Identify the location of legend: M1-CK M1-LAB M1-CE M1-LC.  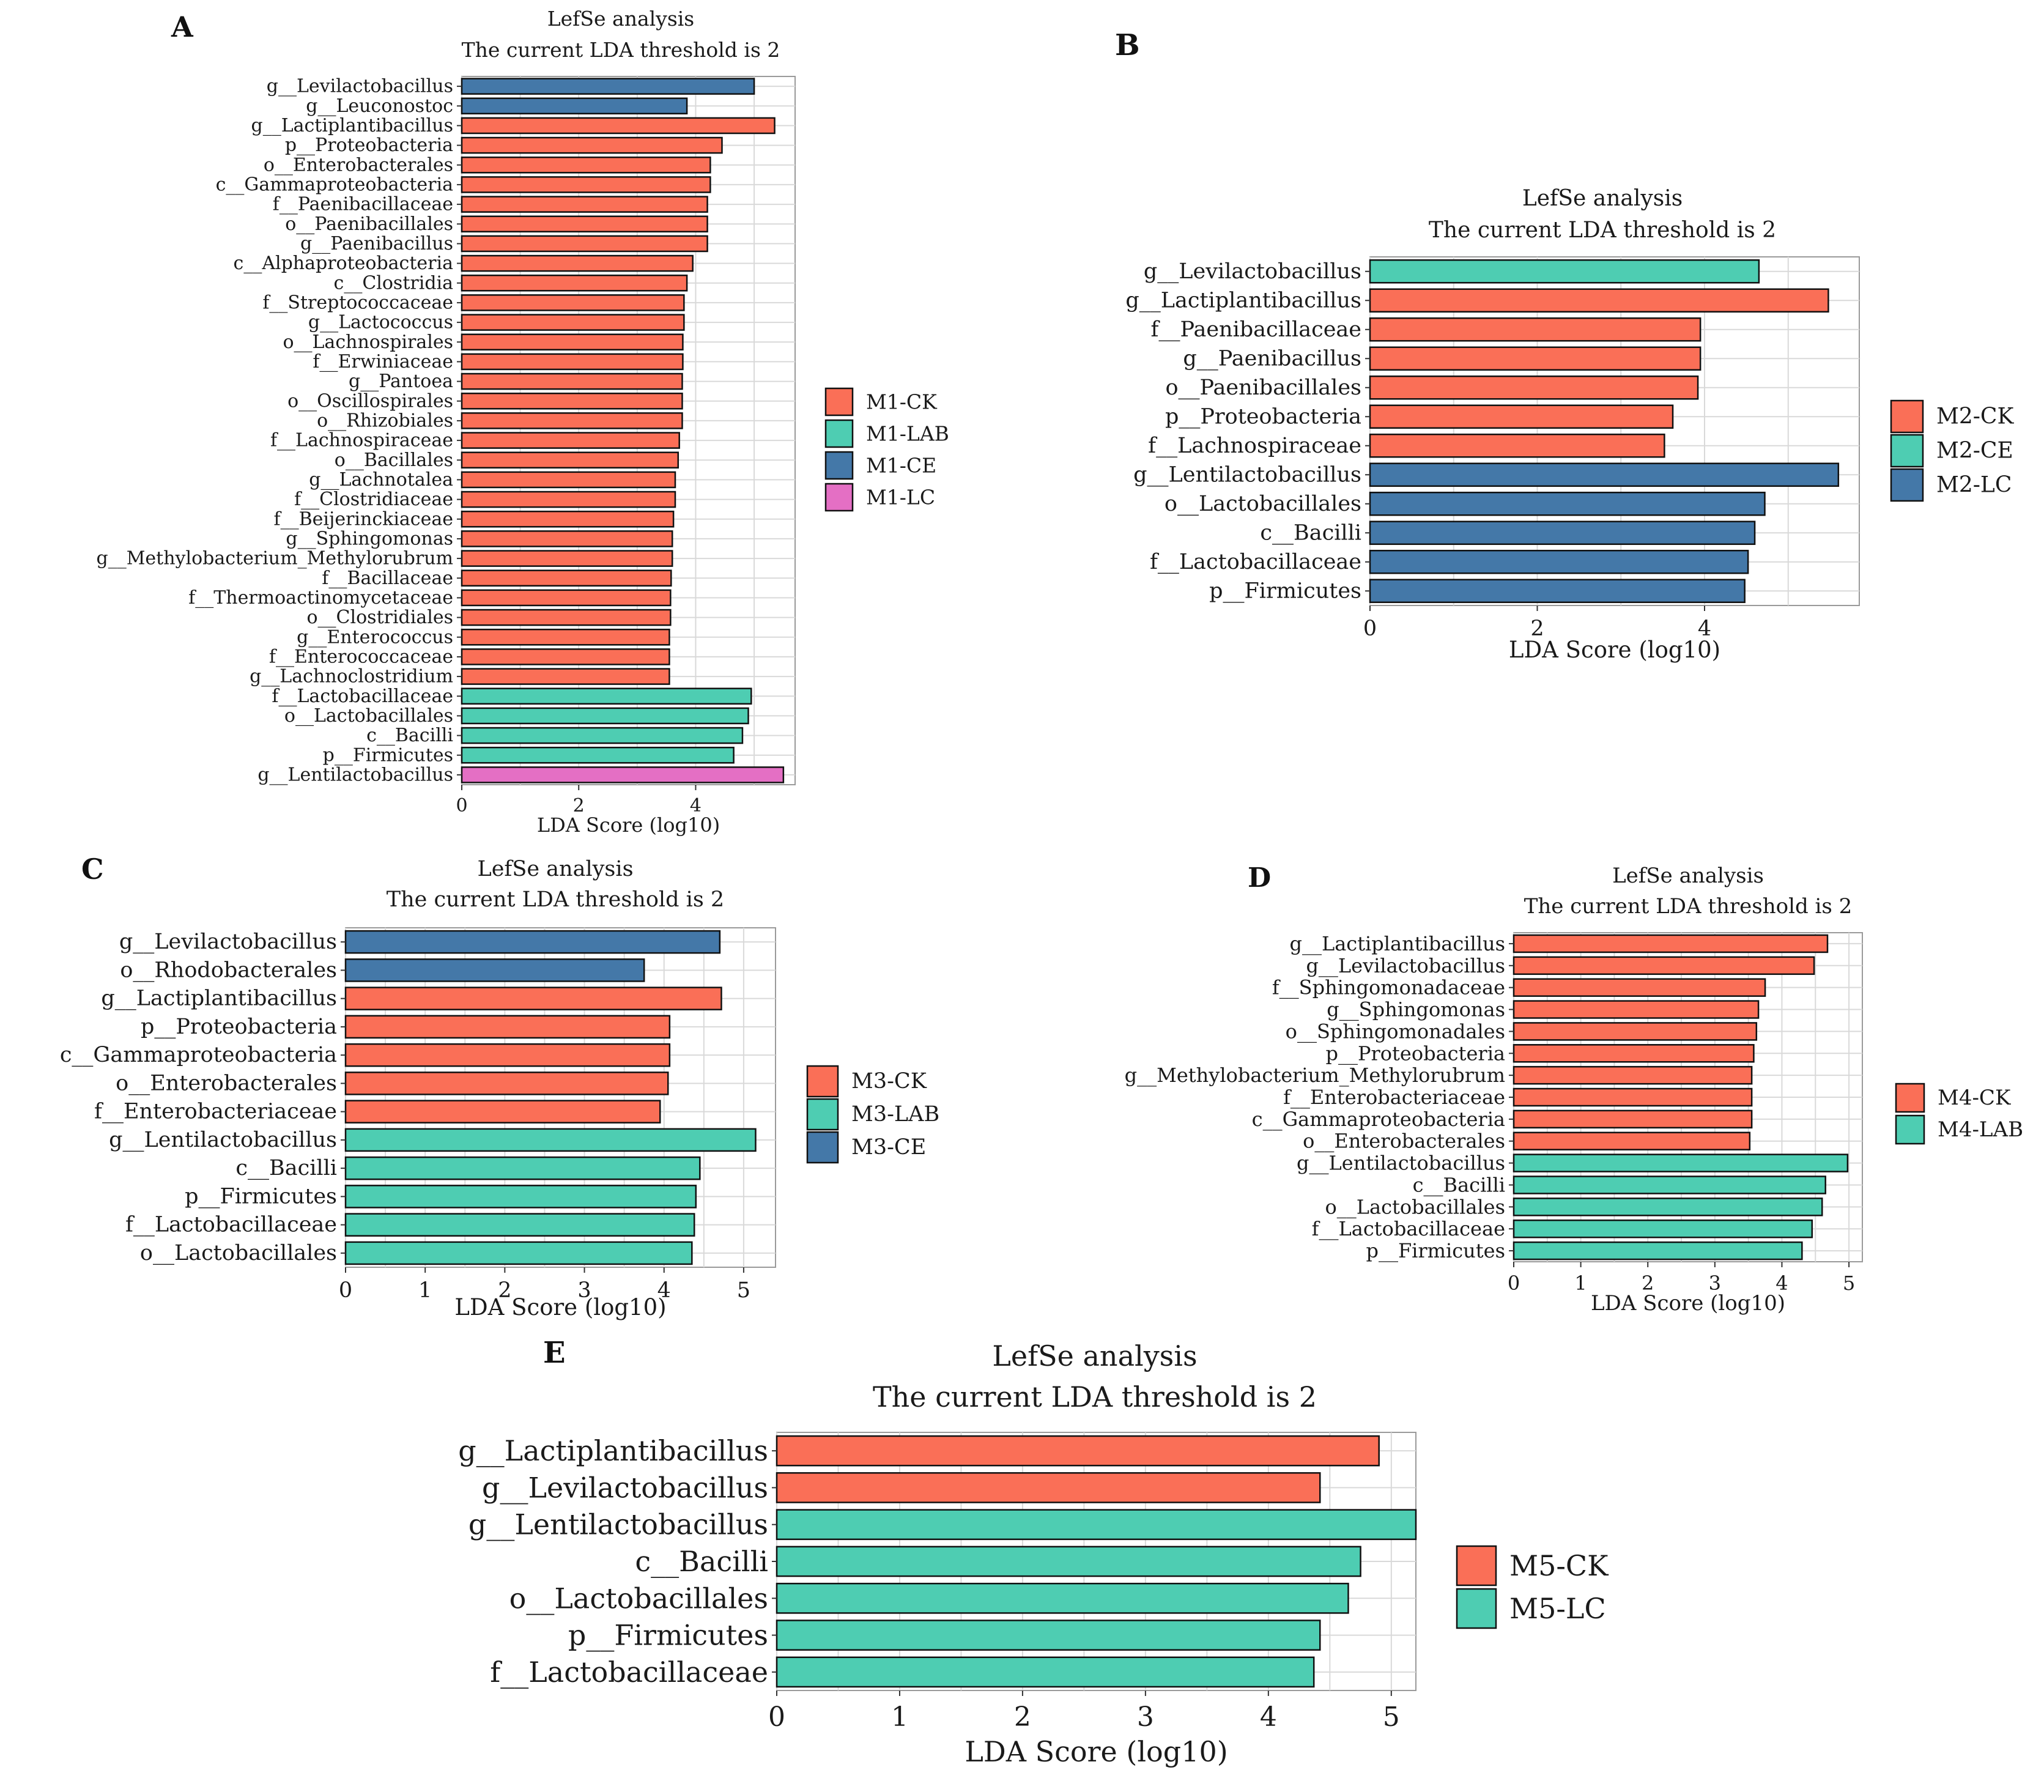
(886, 449).